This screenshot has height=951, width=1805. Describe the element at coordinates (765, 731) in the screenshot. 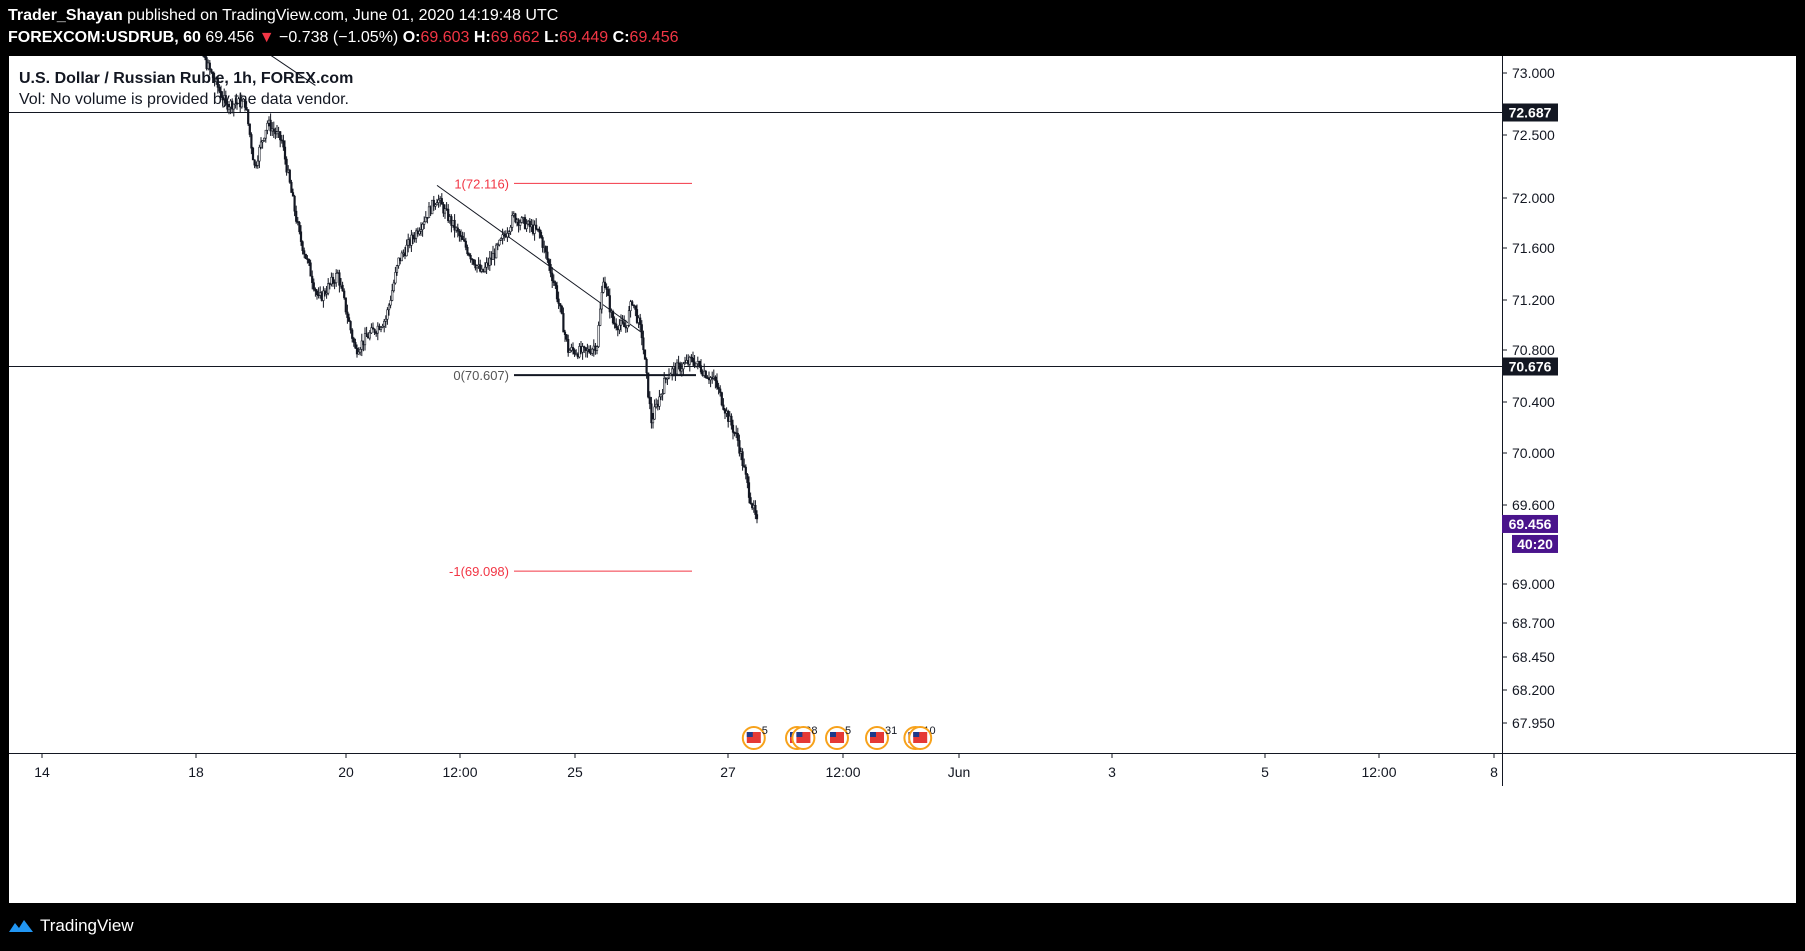

I see `event-count: 5` at that location.